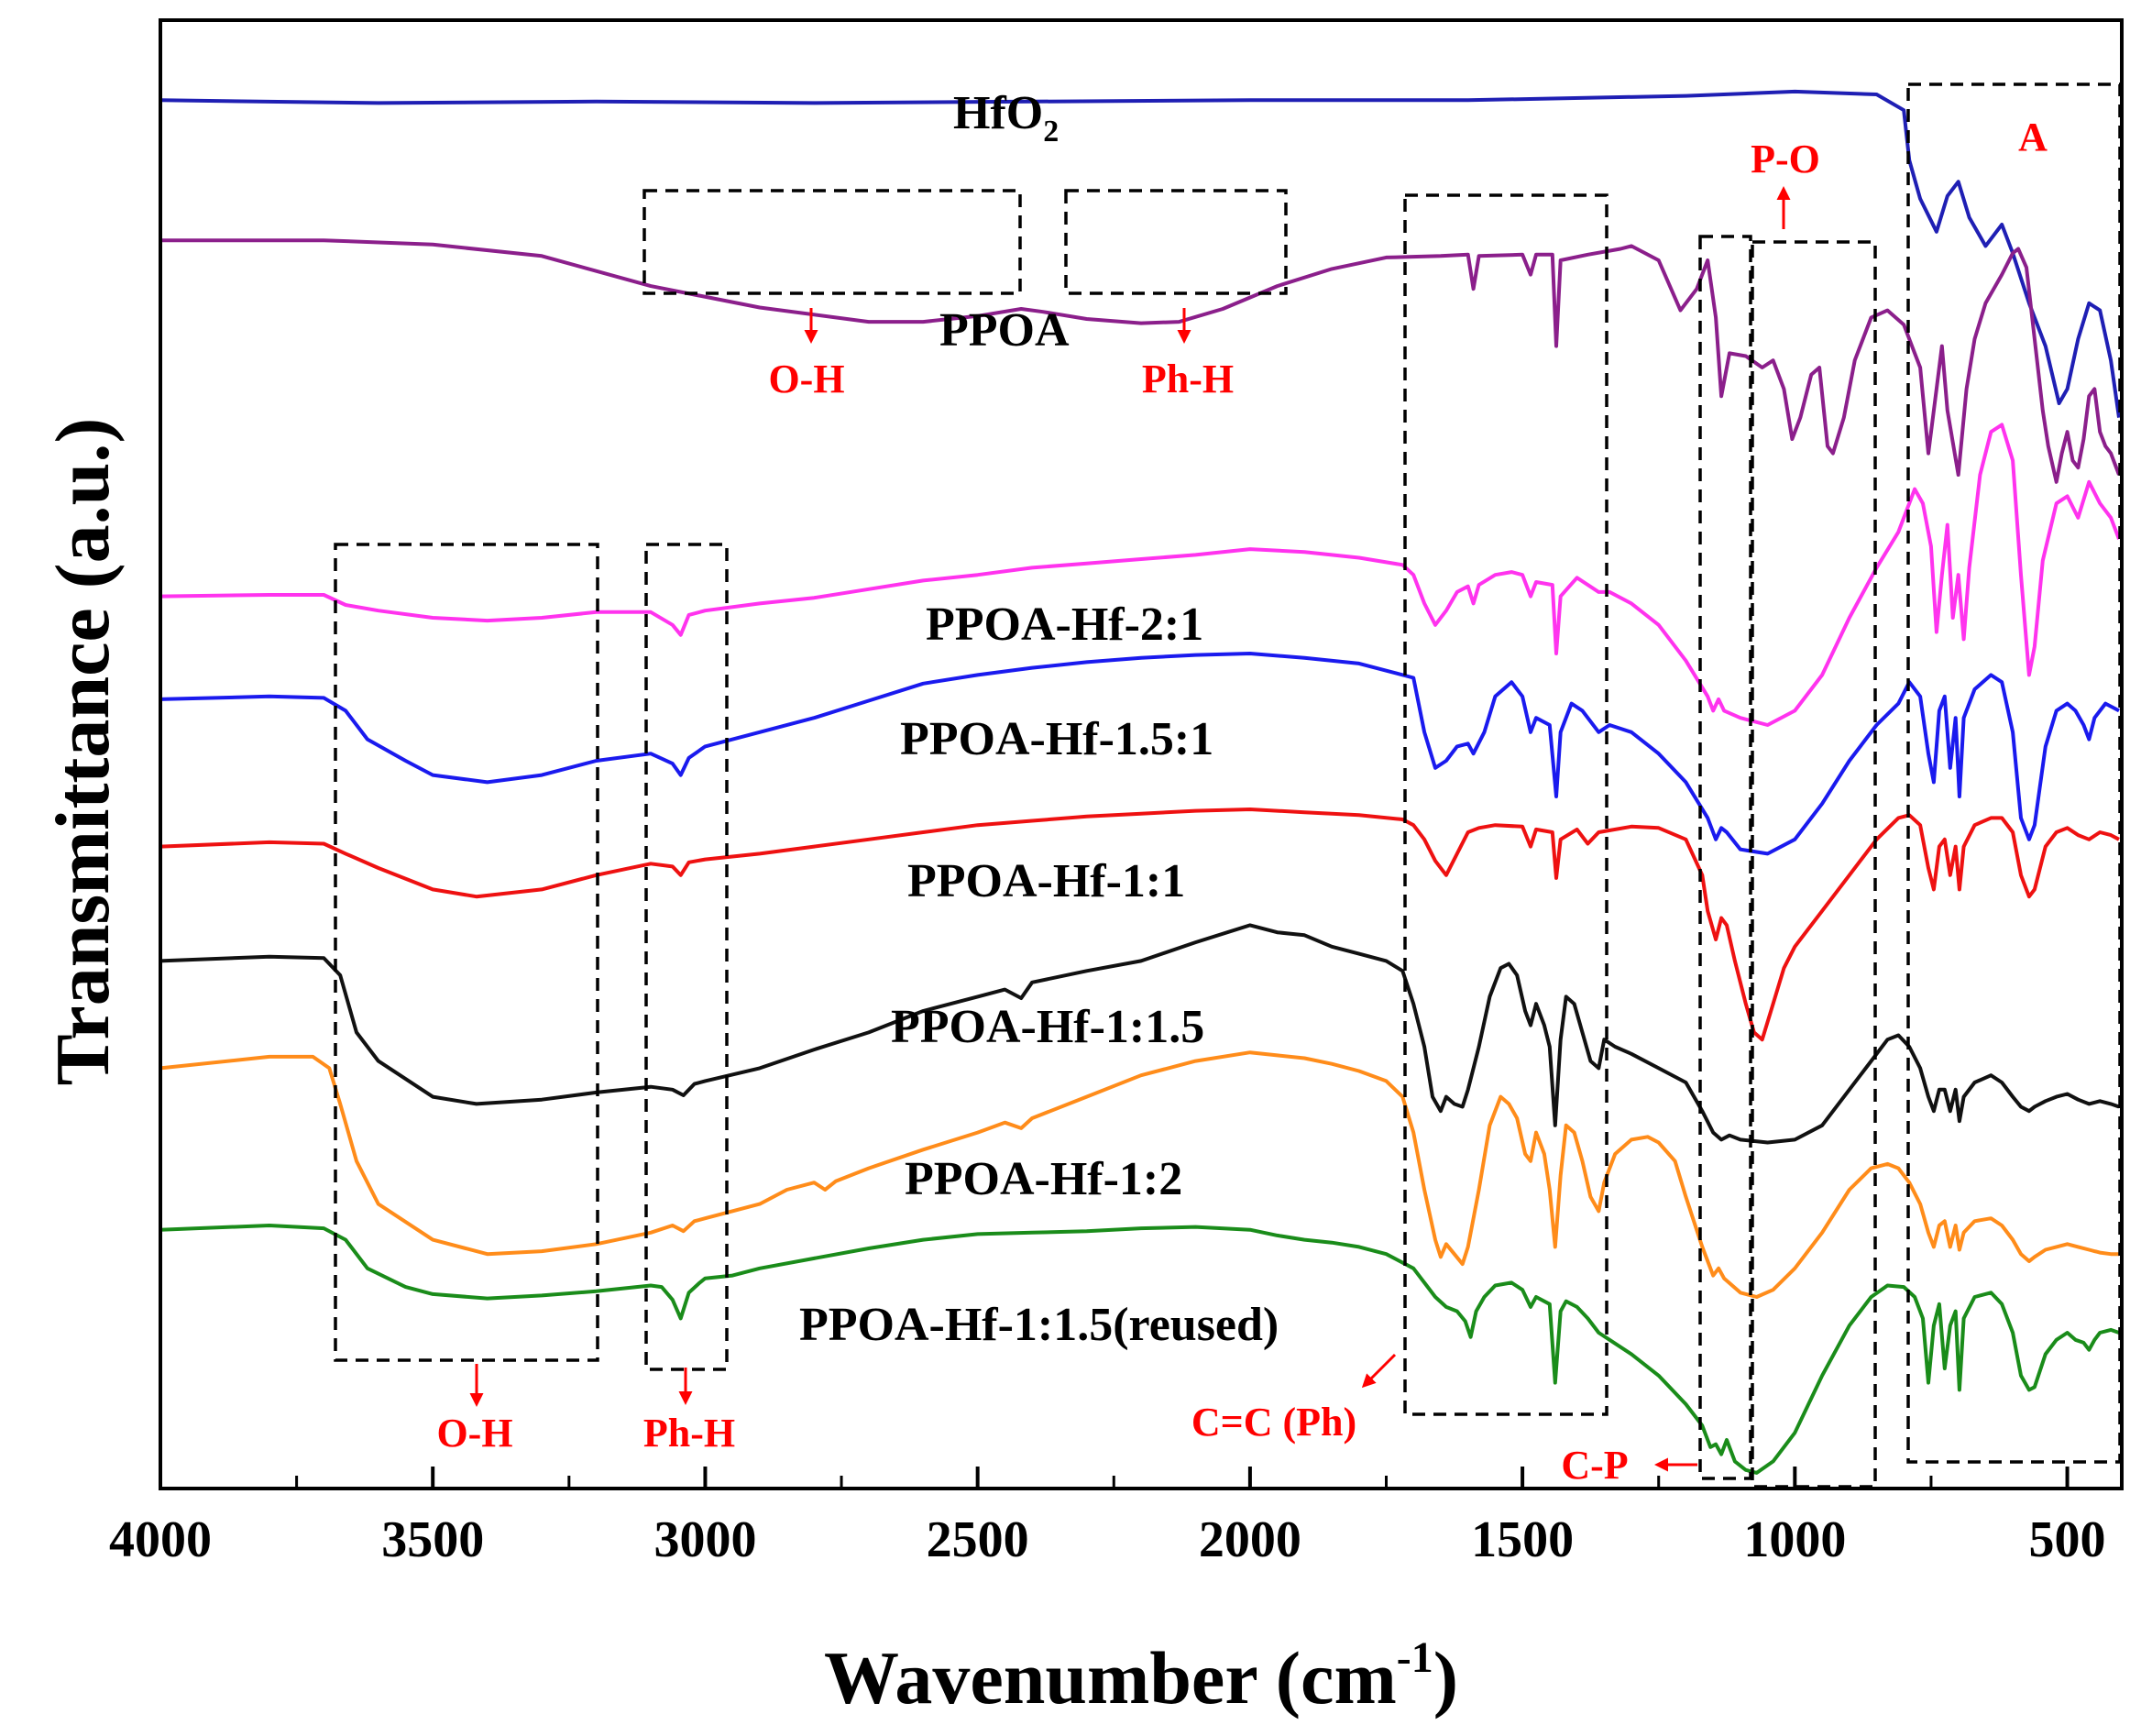 This screenshot has height=1736, width=2152. I want to click on series-label-hfo2: HfO2, so click(1006, 117).